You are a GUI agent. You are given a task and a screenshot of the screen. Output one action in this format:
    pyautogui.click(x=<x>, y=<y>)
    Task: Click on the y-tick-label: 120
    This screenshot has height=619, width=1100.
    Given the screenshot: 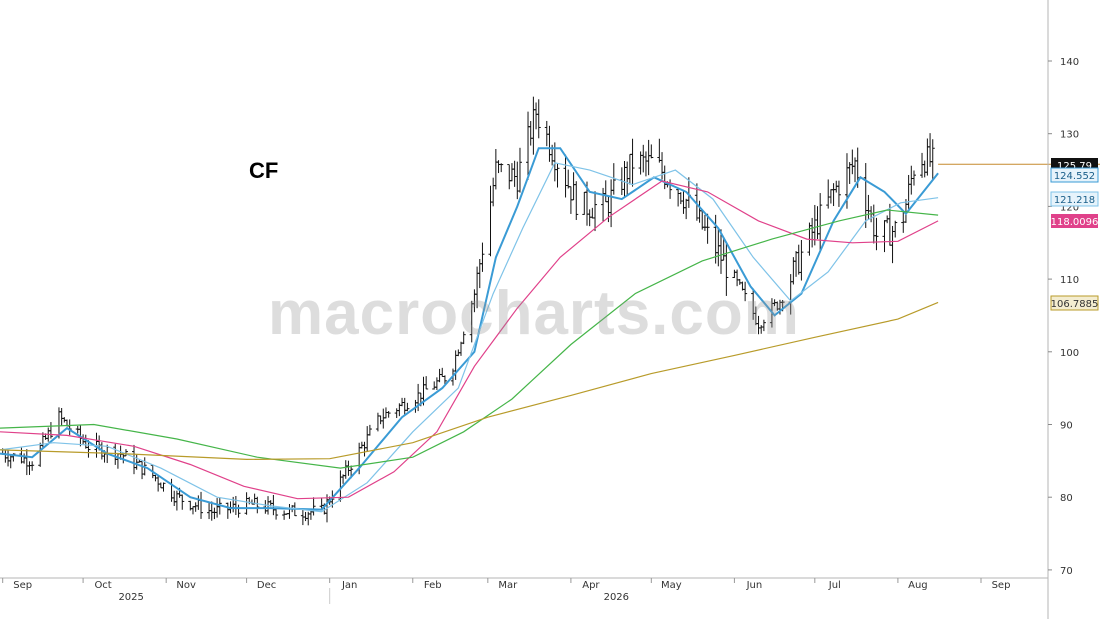 What is the action you would take?
    pyautogui.click(x=1069, y=207)
    